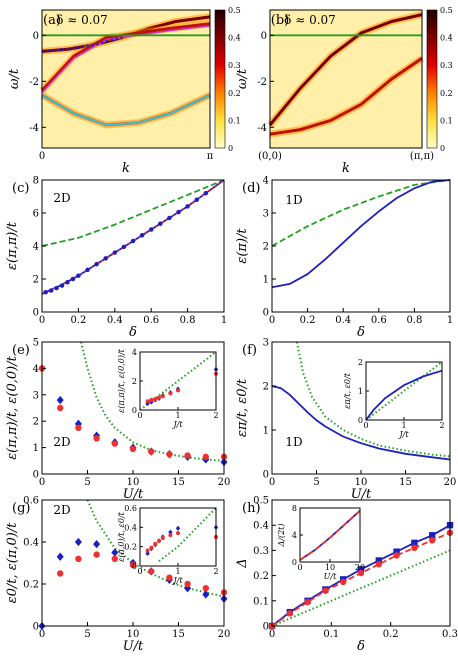 The image size is (458, 657). Describe the element at coordinates (61, 510) in the screenshot. I see `panel-g-annotation: 2D` at that location.